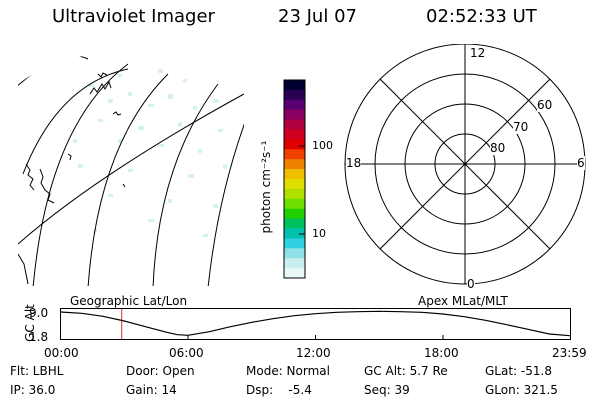  Describe the element at coordinates (39, 313) in the screenshot. I see `timeline-y-tick-top: 9.0` at that location.